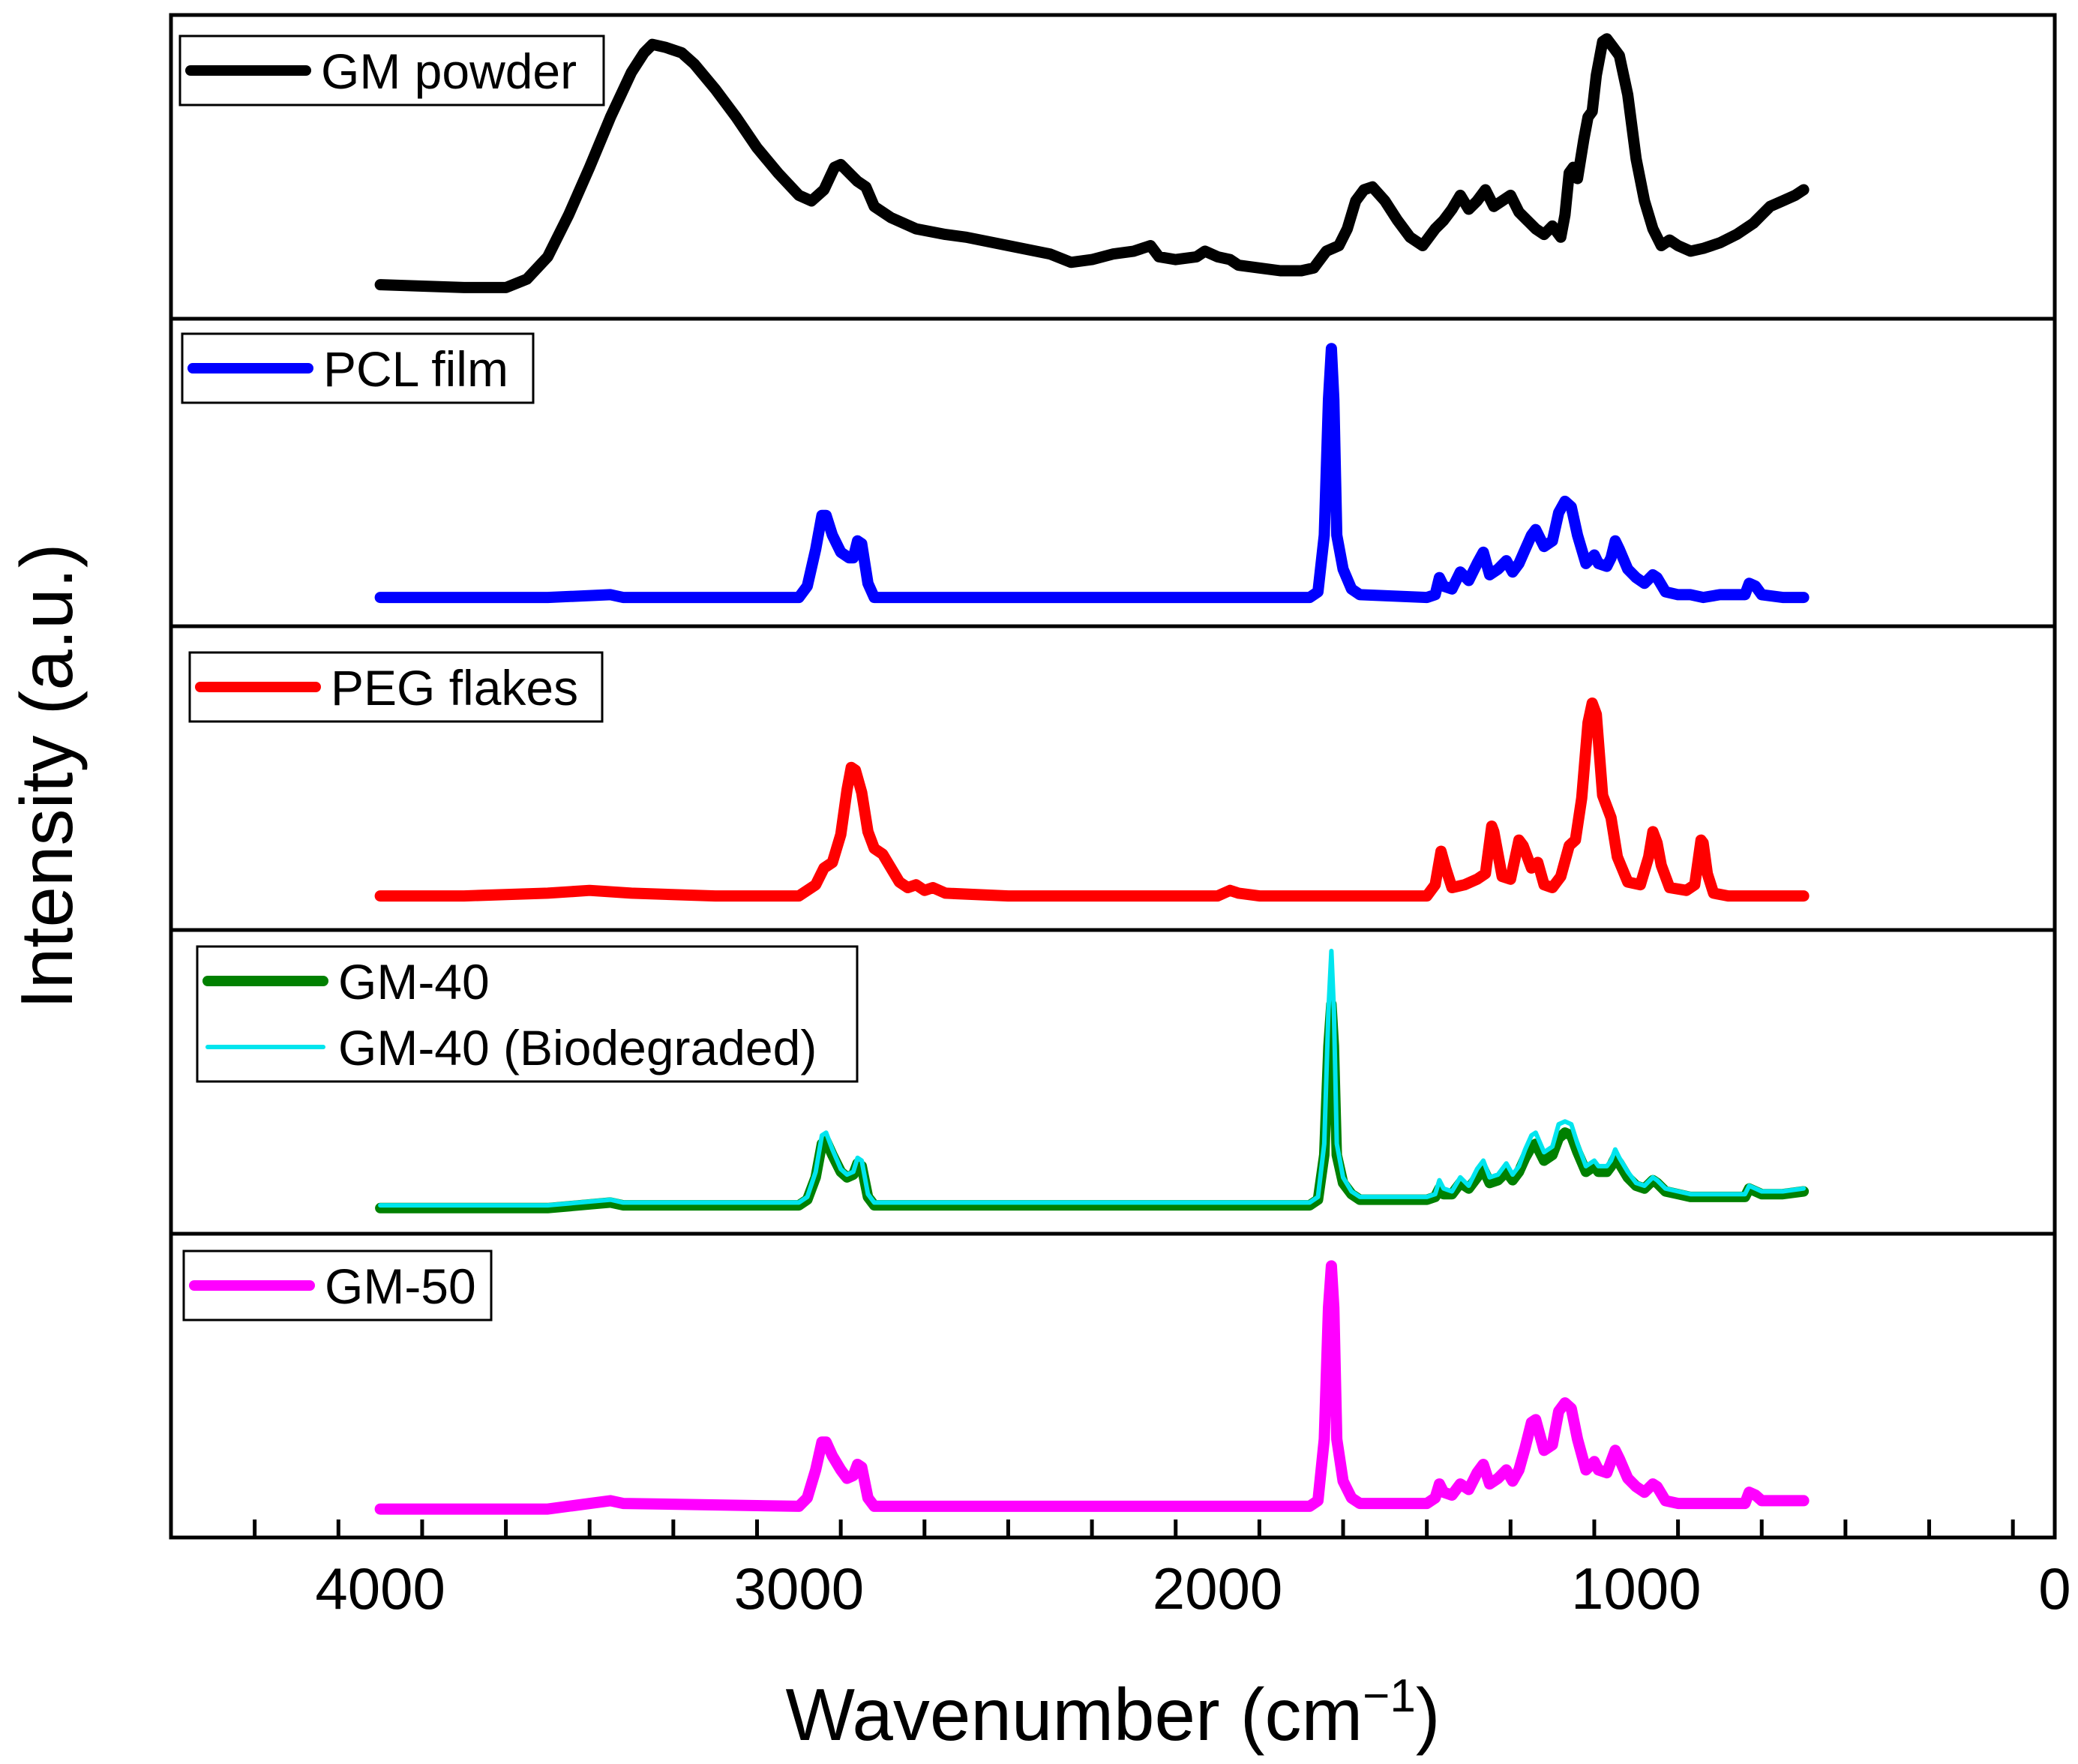 This screenshot has height=1764, width=2078. Describe the element at coordinates (400, 1286) in the screenshot. I see `legend-label: GM-50` at that location.